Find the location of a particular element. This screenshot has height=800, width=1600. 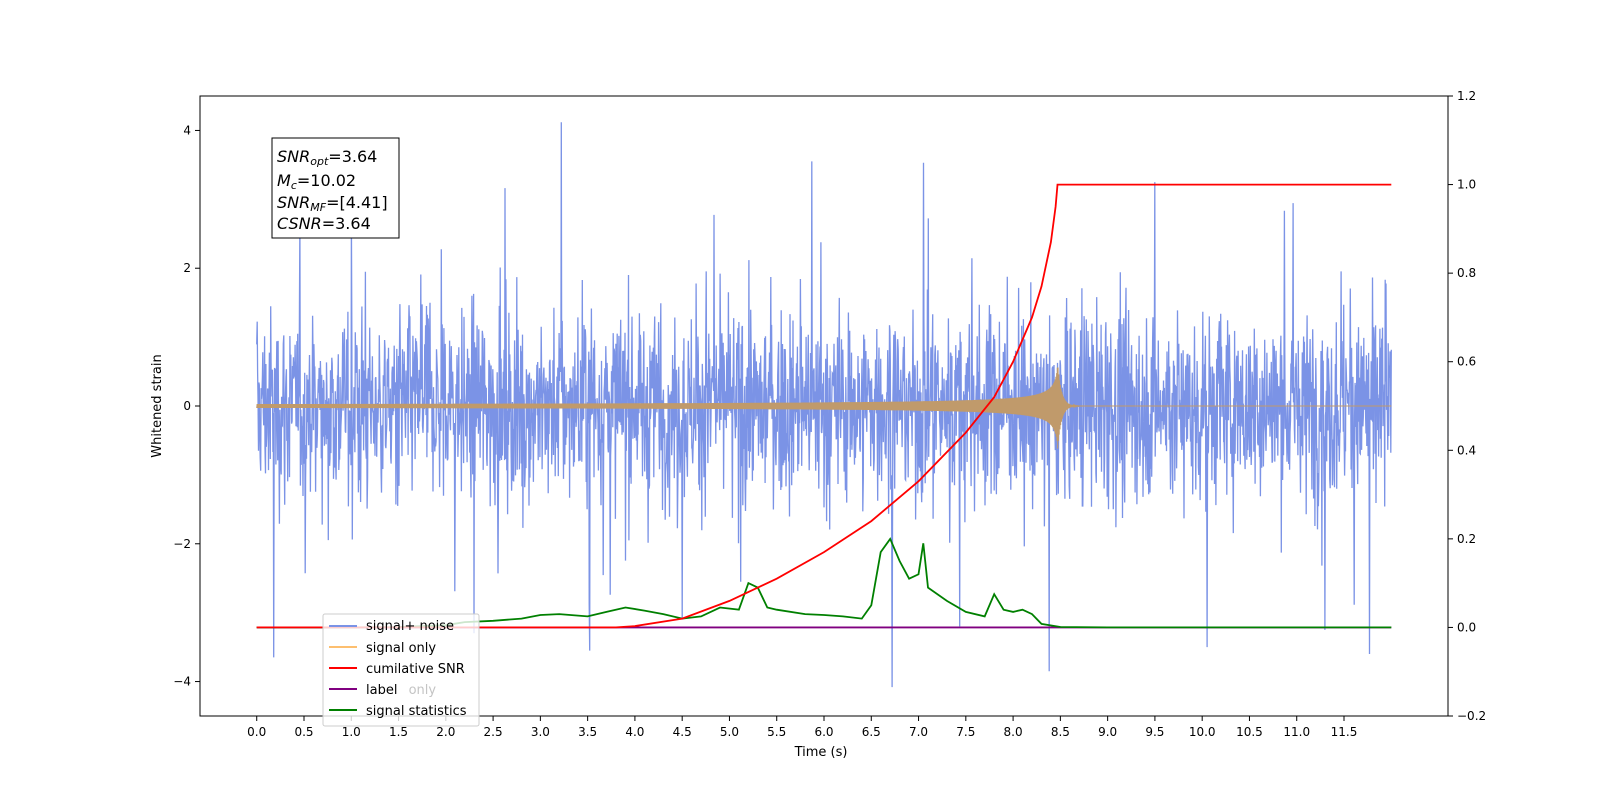

y-axis-ticks: −4 −2 0 2 4 is located at coordinates (186, 406).